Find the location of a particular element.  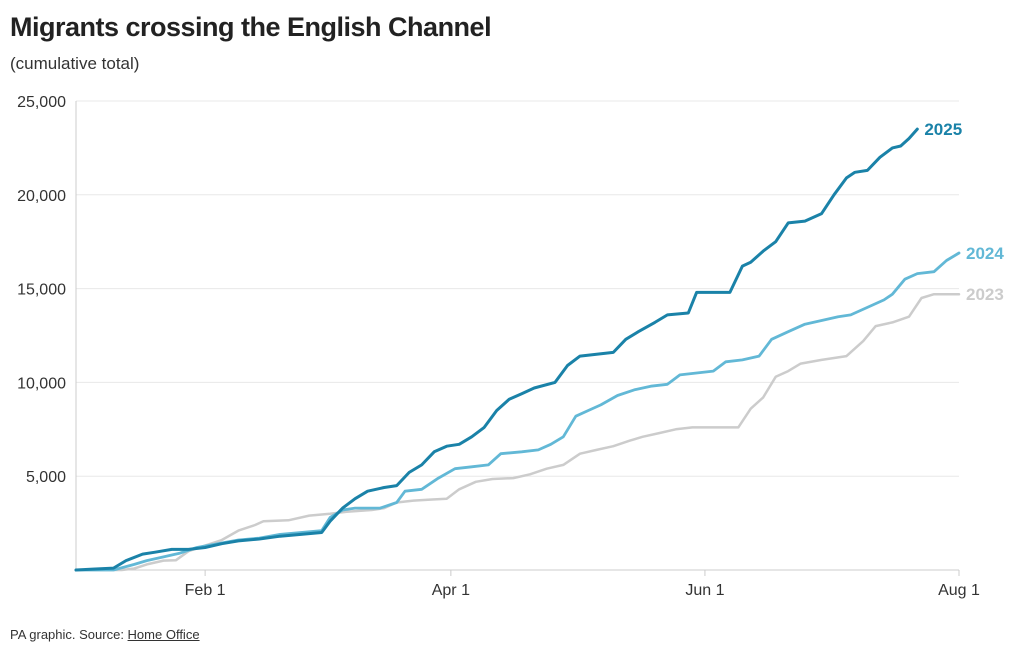

y-axis: 5,000 10,000 15,000 20,000 25,000 is located at coordinates (47, 332).